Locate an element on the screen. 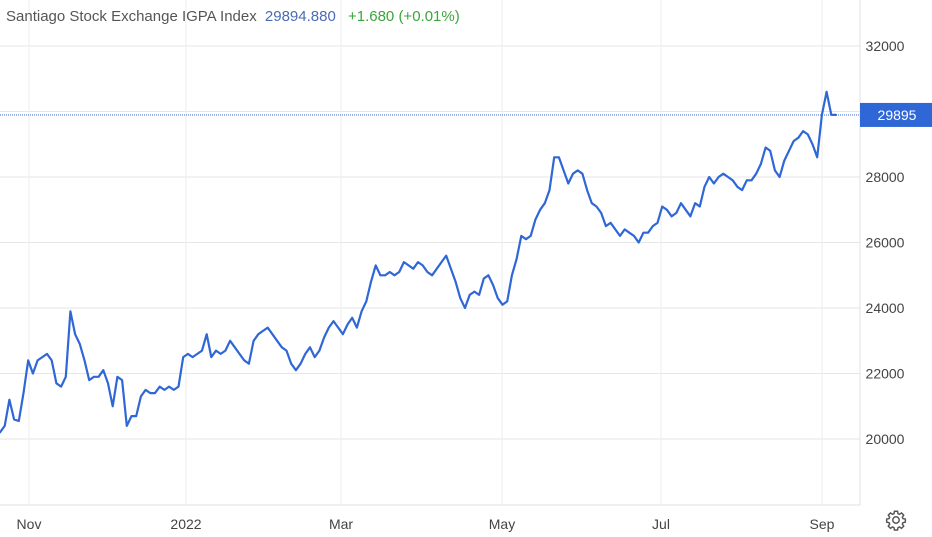 The height and width of the screenshot is (537, 932). price-tag-box is located at coordinates (896, 114).